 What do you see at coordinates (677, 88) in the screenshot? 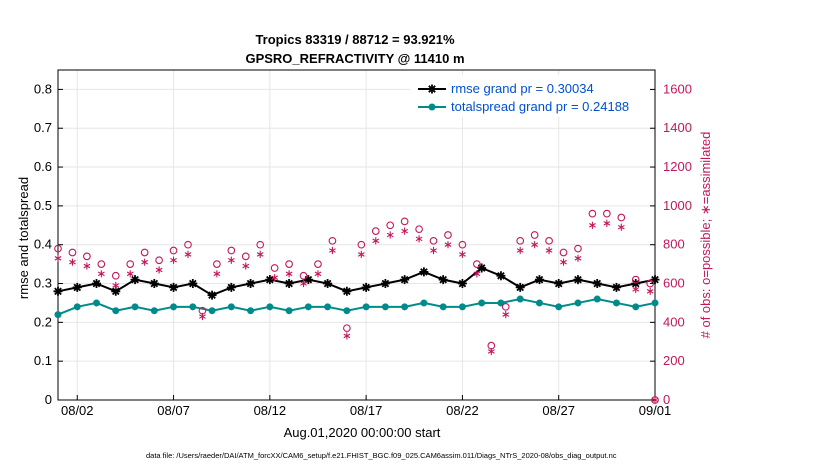
I see `right-y-tick-label: 1600` at bounding box center [677, 88].